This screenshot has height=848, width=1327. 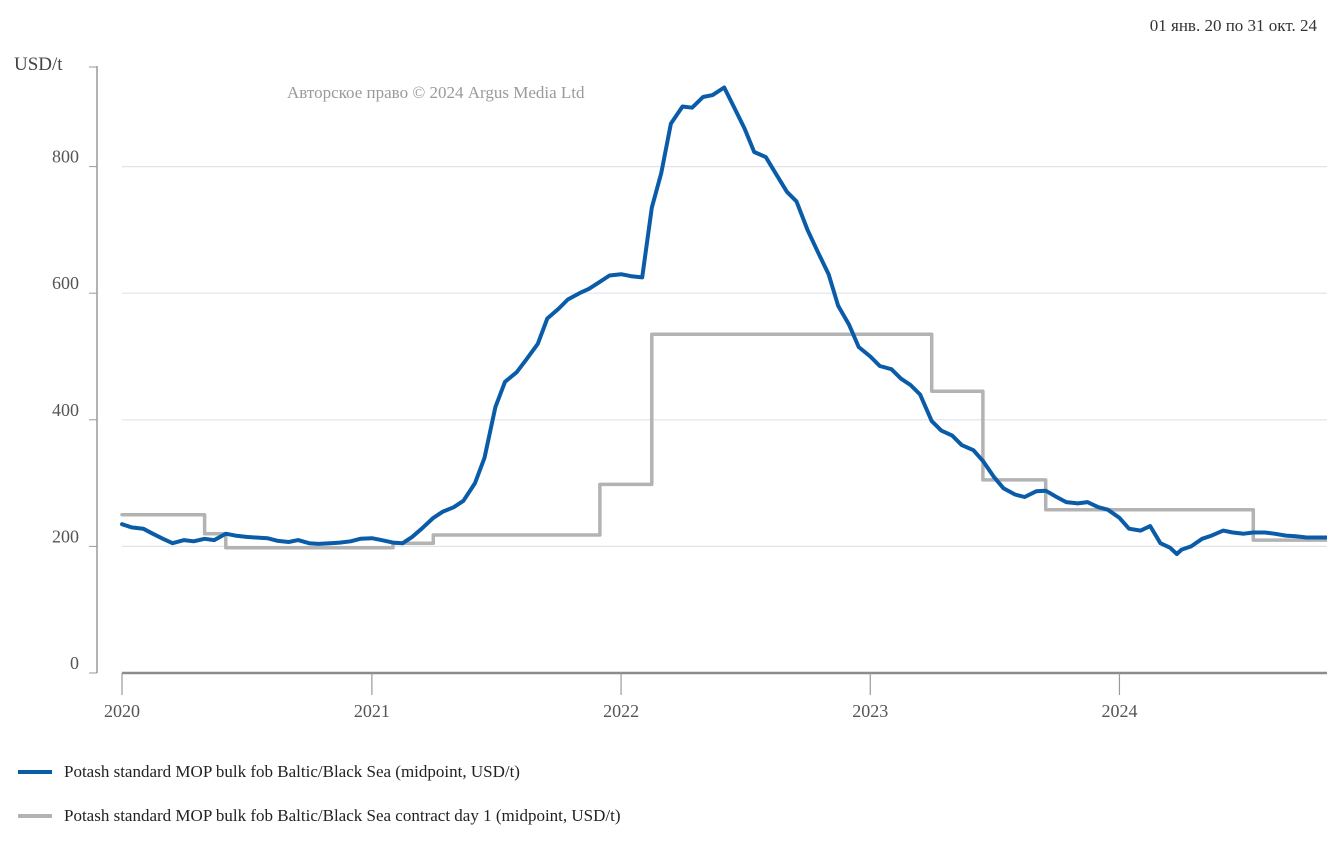 What do you see at coordinates (436, 92) in the screenshot?
I see `copyright-text: Авторское право © 2024 Argus Media Ltd` at bounding box center [436, 92].